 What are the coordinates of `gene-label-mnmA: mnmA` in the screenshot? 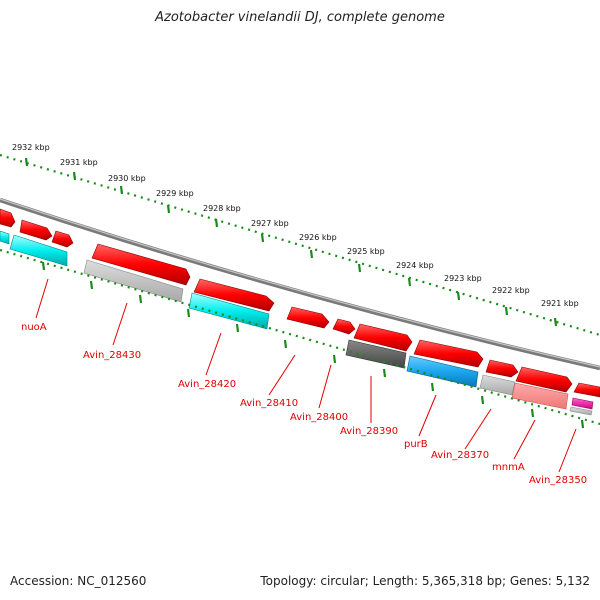 It's located at (508, 467).